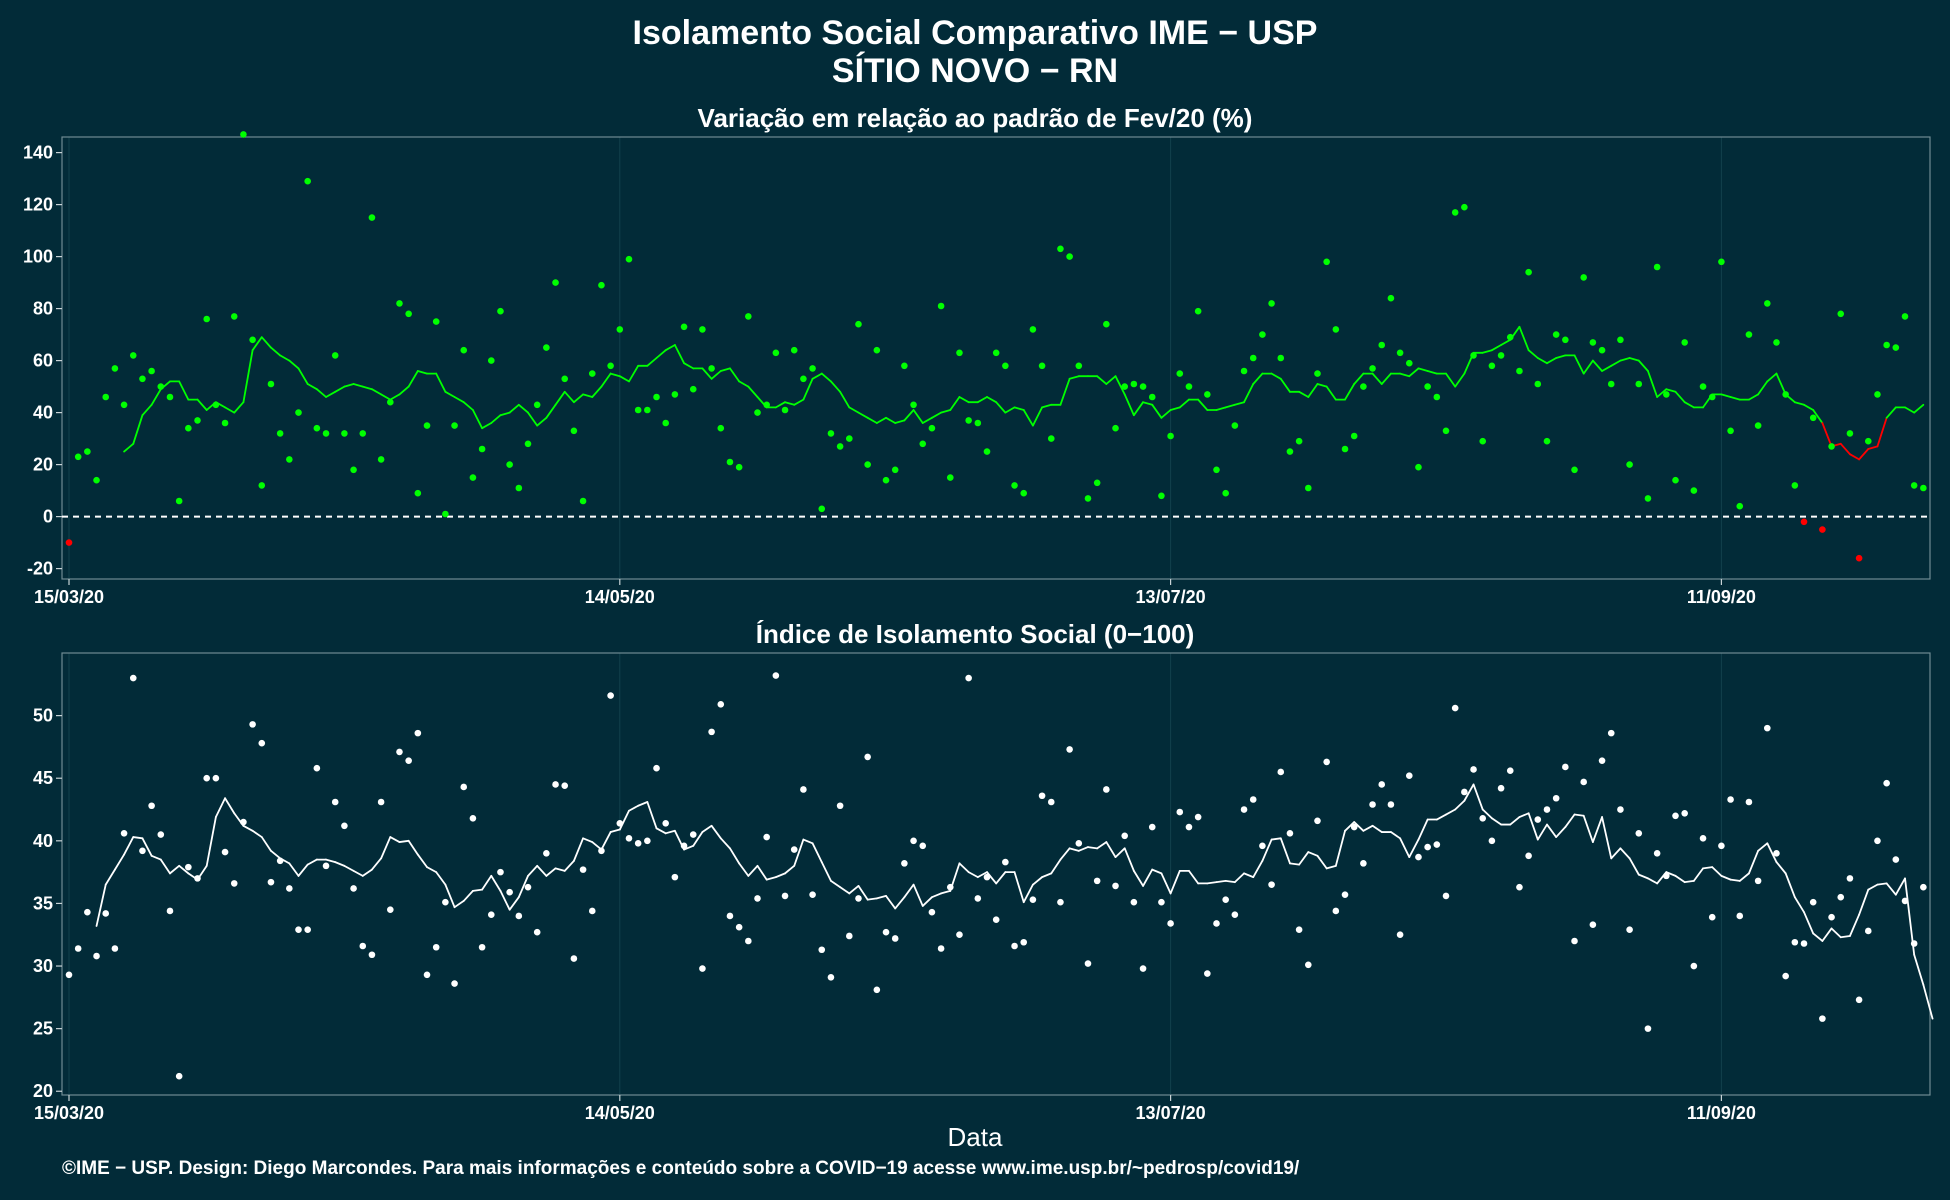 This screenshot has height=1200, width=1950. Describe the element at coordinates (43, 309) in the screenshot. I see `variation-y-tick-label: 80` at that location.